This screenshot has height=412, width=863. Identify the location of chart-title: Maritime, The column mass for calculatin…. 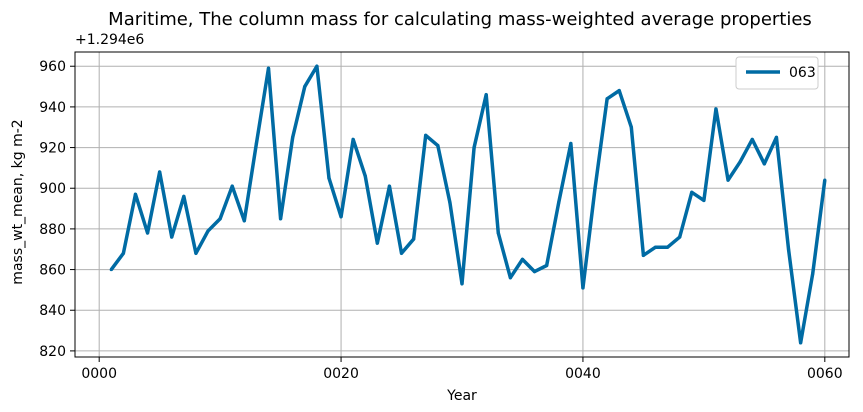
(460, 19).